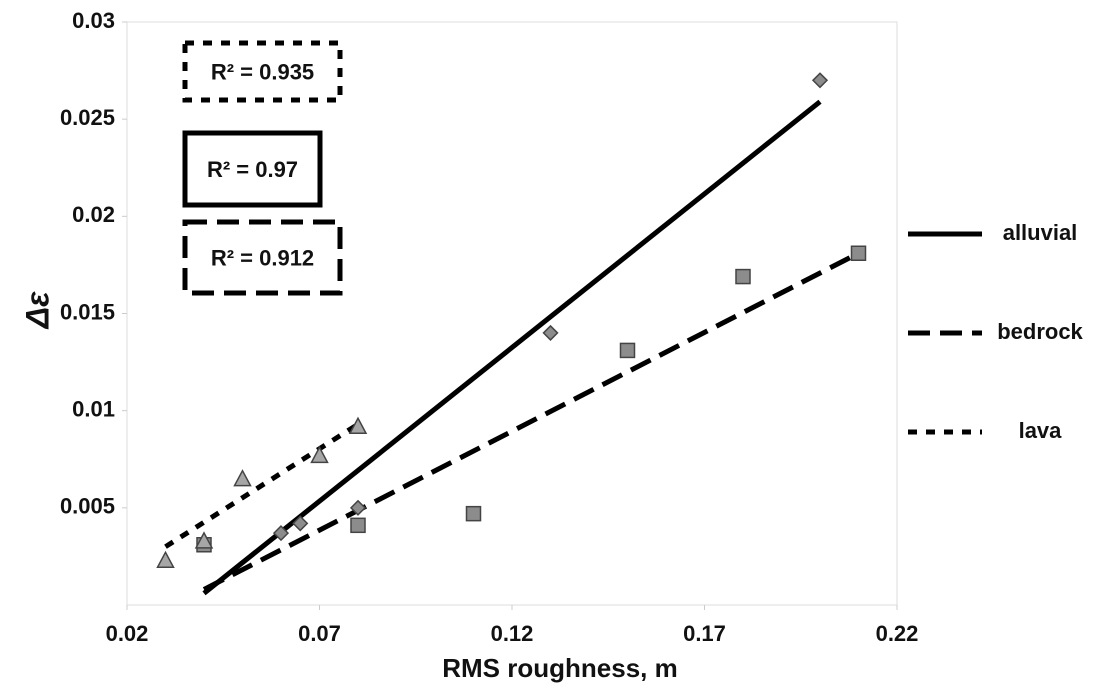 This screenshot has height=689, width=1120. Describe the element at coordinates (512, 633) in the screenshot. I see `x-tick-label: 0.12` at that location.